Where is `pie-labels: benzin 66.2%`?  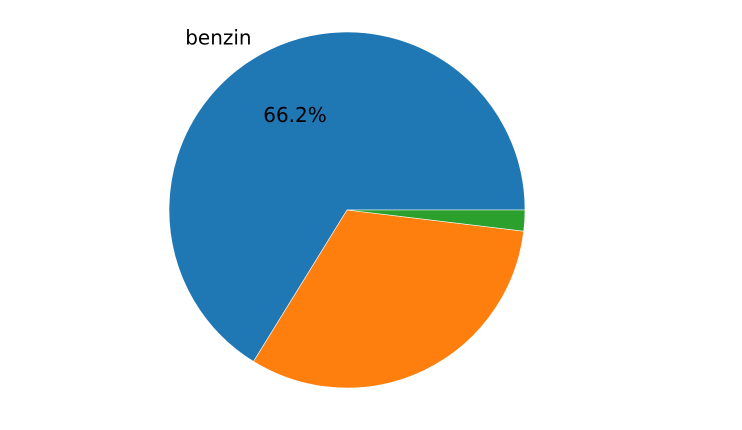 pie-labels: benzin 66.2% is located at coordinates (256, 77).